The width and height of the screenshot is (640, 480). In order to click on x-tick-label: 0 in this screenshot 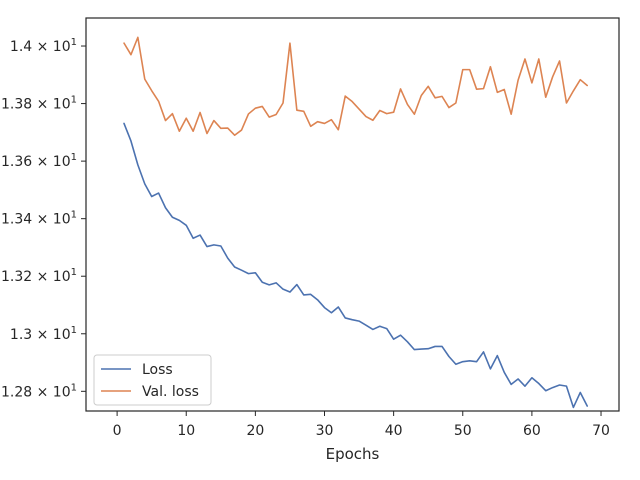, I will do `click(117, 431)`.